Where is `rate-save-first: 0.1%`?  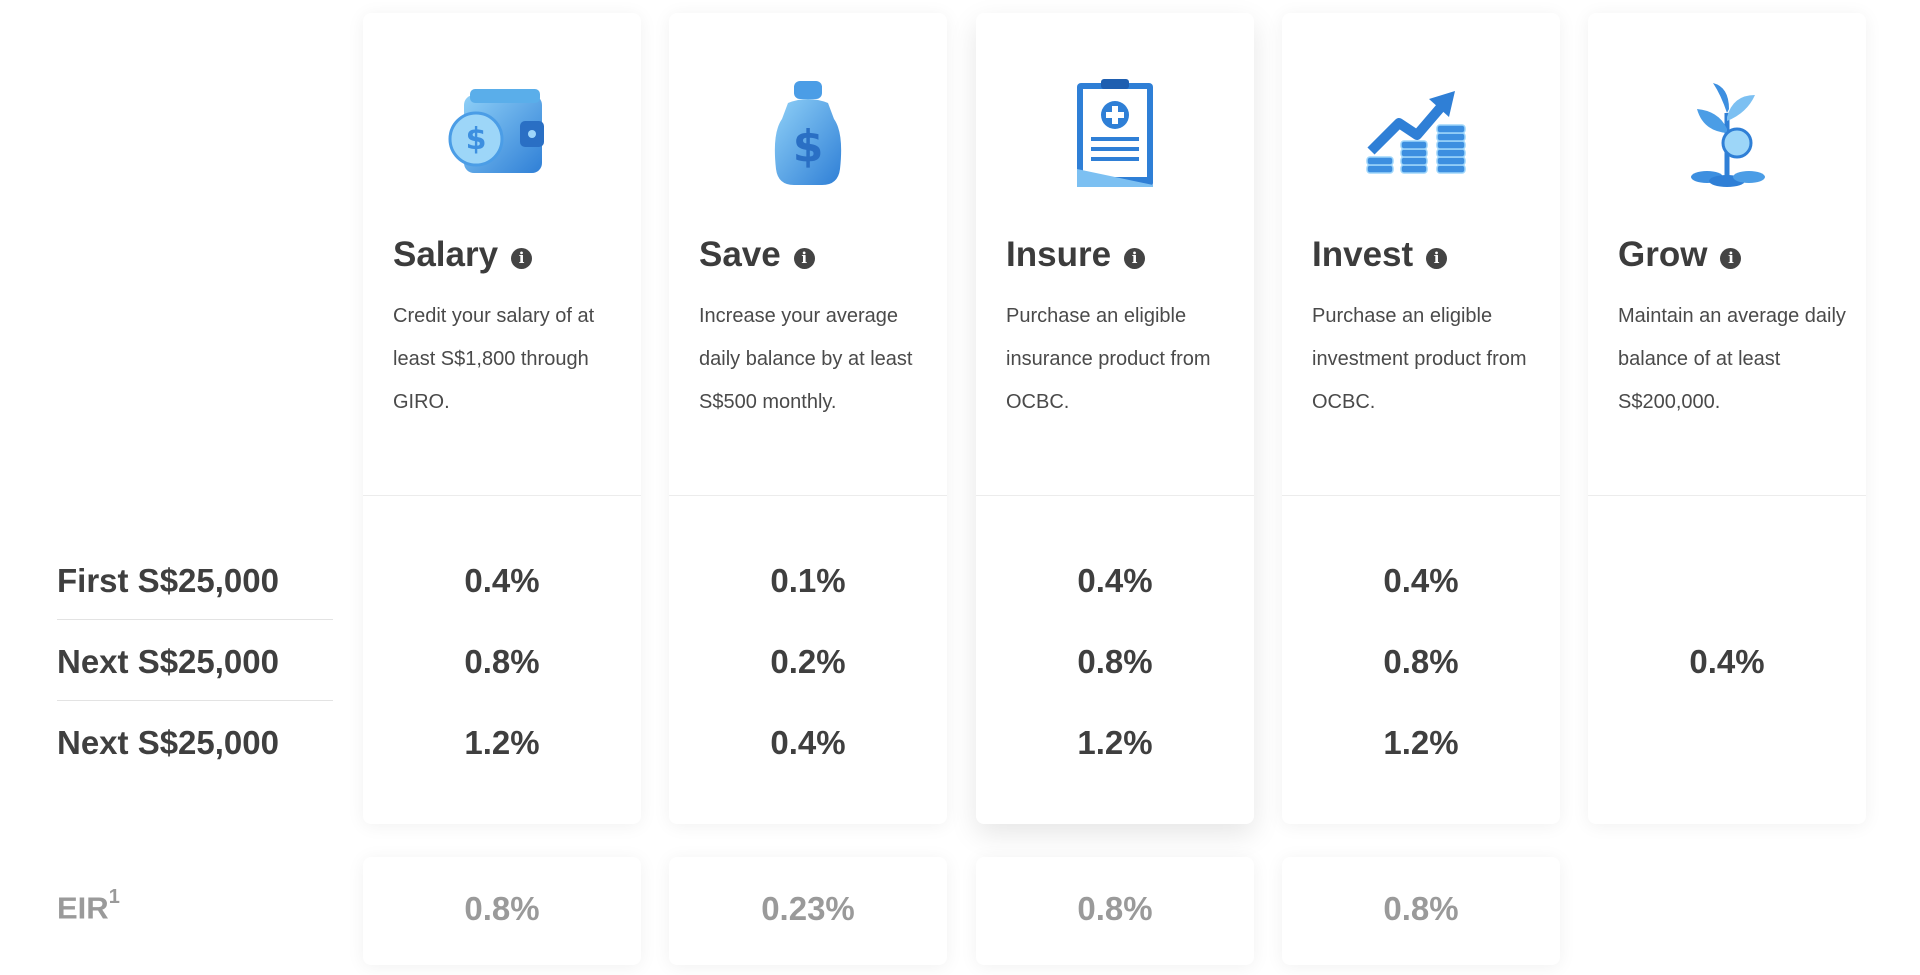 rate-save-first: 0.1% is located at coordinates (808, 580).